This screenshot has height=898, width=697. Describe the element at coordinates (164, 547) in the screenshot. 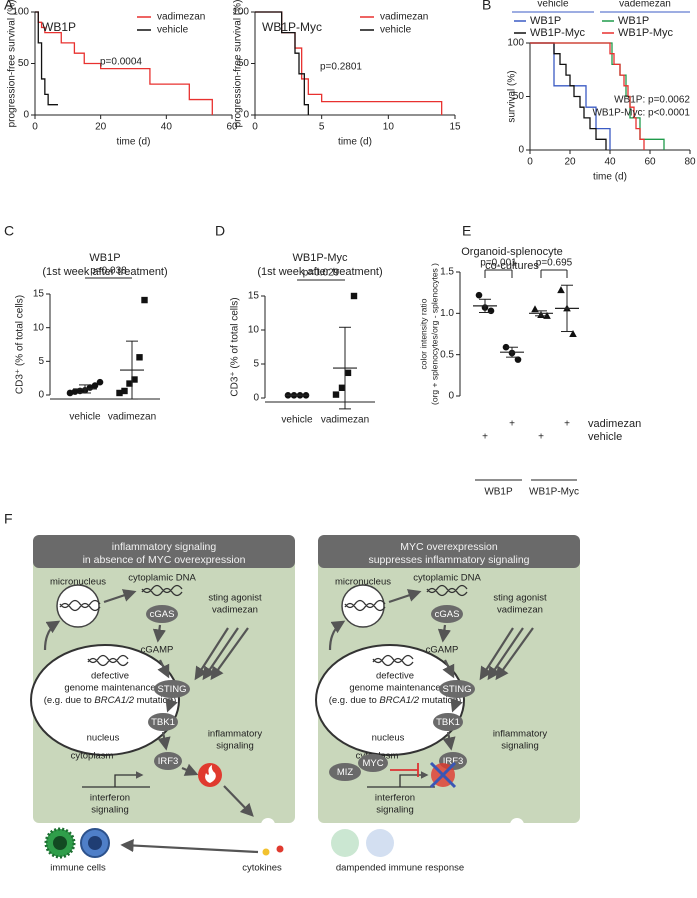

I see `diagram-label: inflammatory signaling` at that location.